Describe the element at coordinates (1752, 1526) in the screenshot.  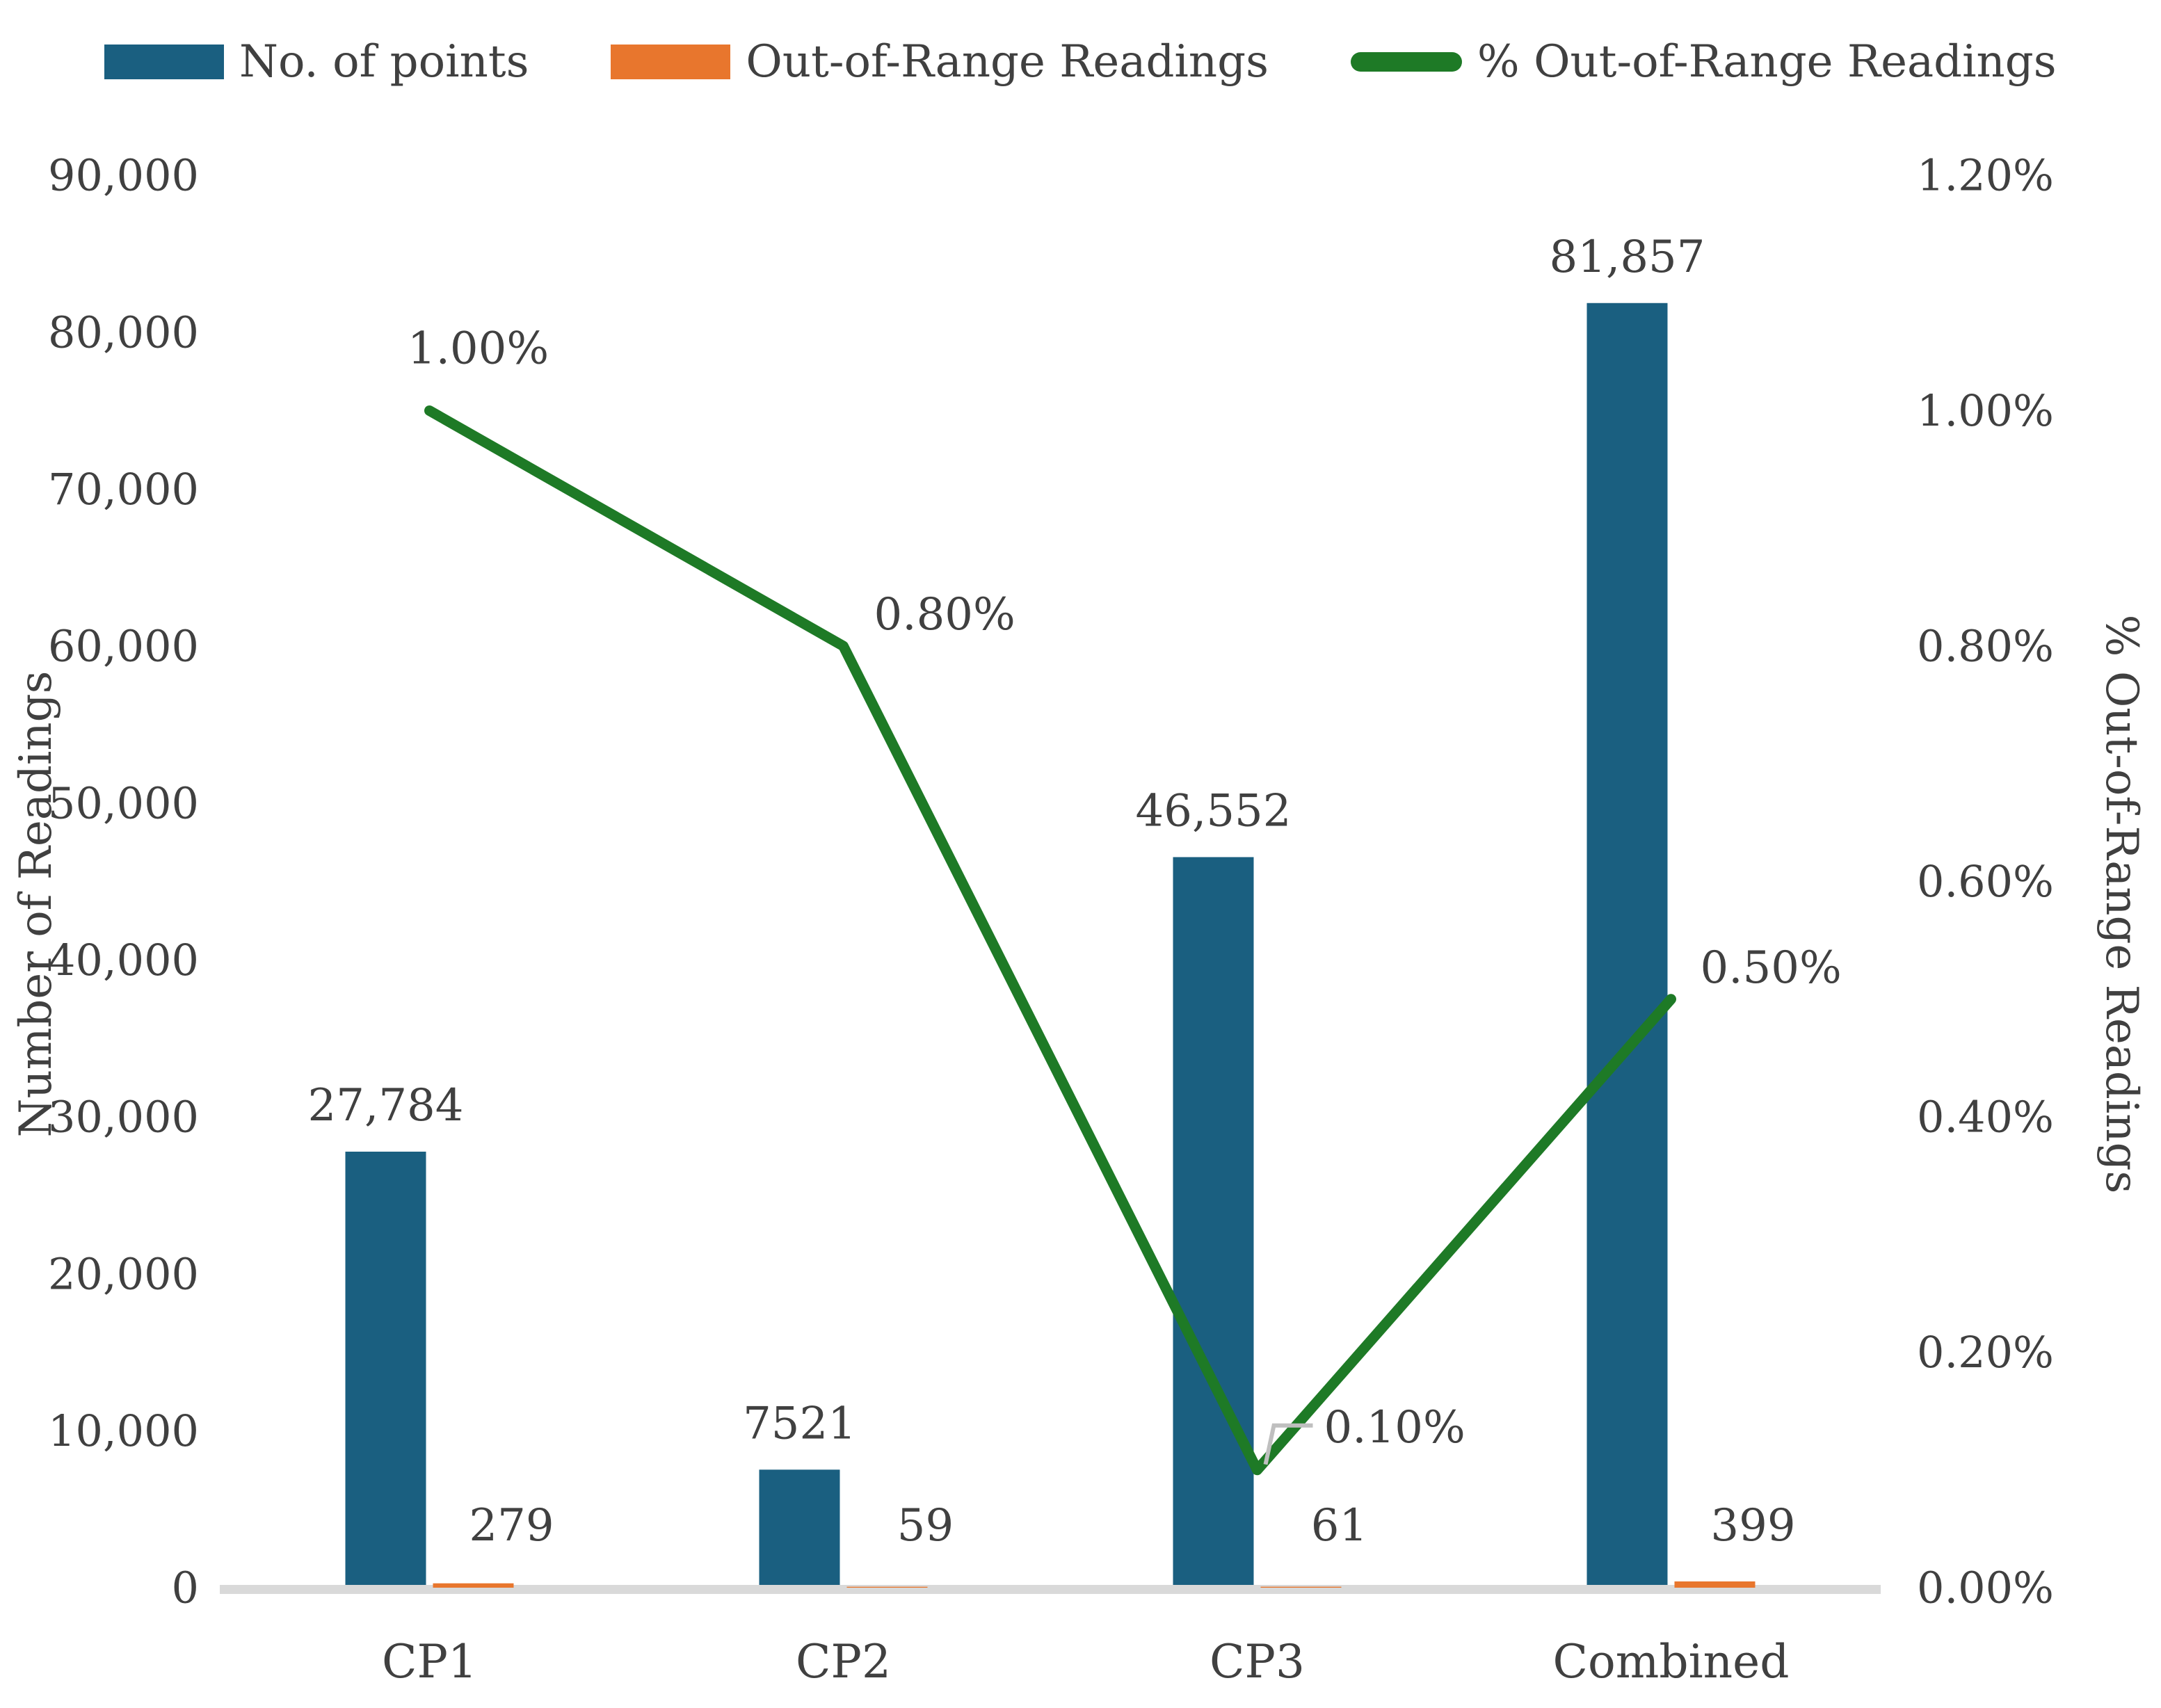
I see `bar-value-label-out-of-range-Combined: 399` at that location.